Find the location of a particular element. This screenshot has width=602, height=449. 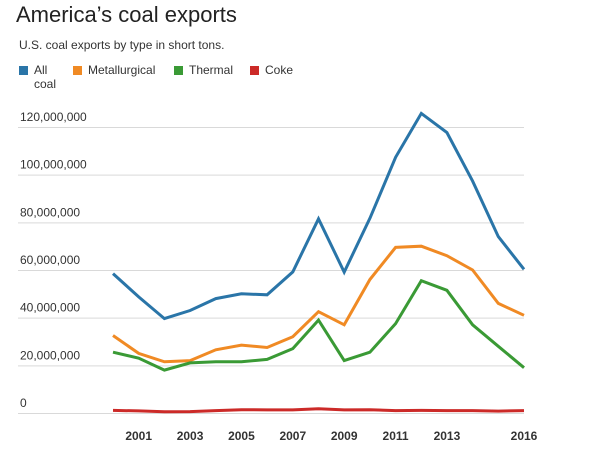

legend-swatch-thermal is located at coordinates (178, 70).